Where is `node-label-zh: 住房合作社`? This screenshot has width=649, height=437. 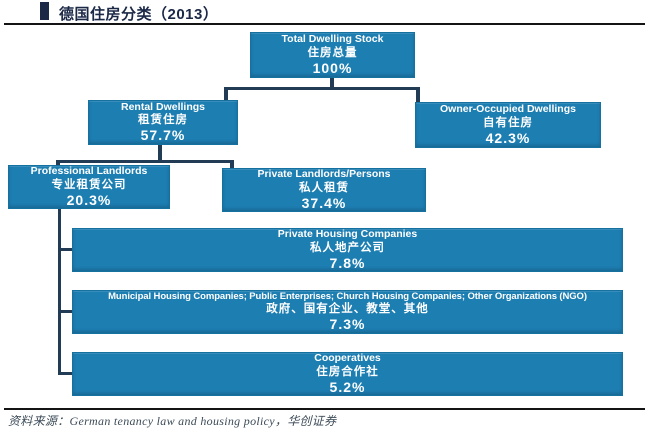
node-label-zh: 住房合作社 is located at coordinates (347, 371).